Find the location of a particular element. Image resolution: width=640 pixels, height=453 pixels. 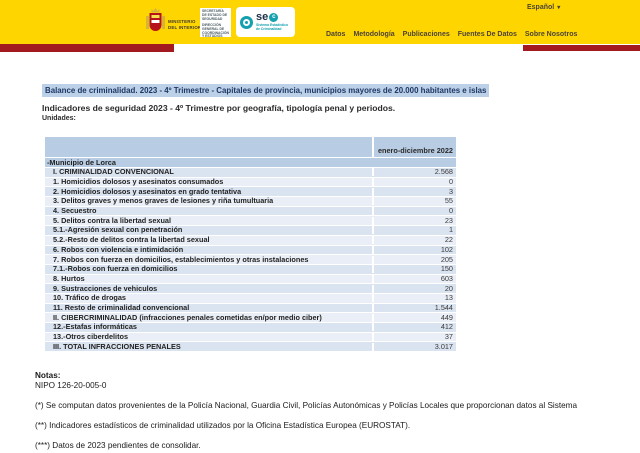

row-value: 449 is located at coordinates (414, 317).